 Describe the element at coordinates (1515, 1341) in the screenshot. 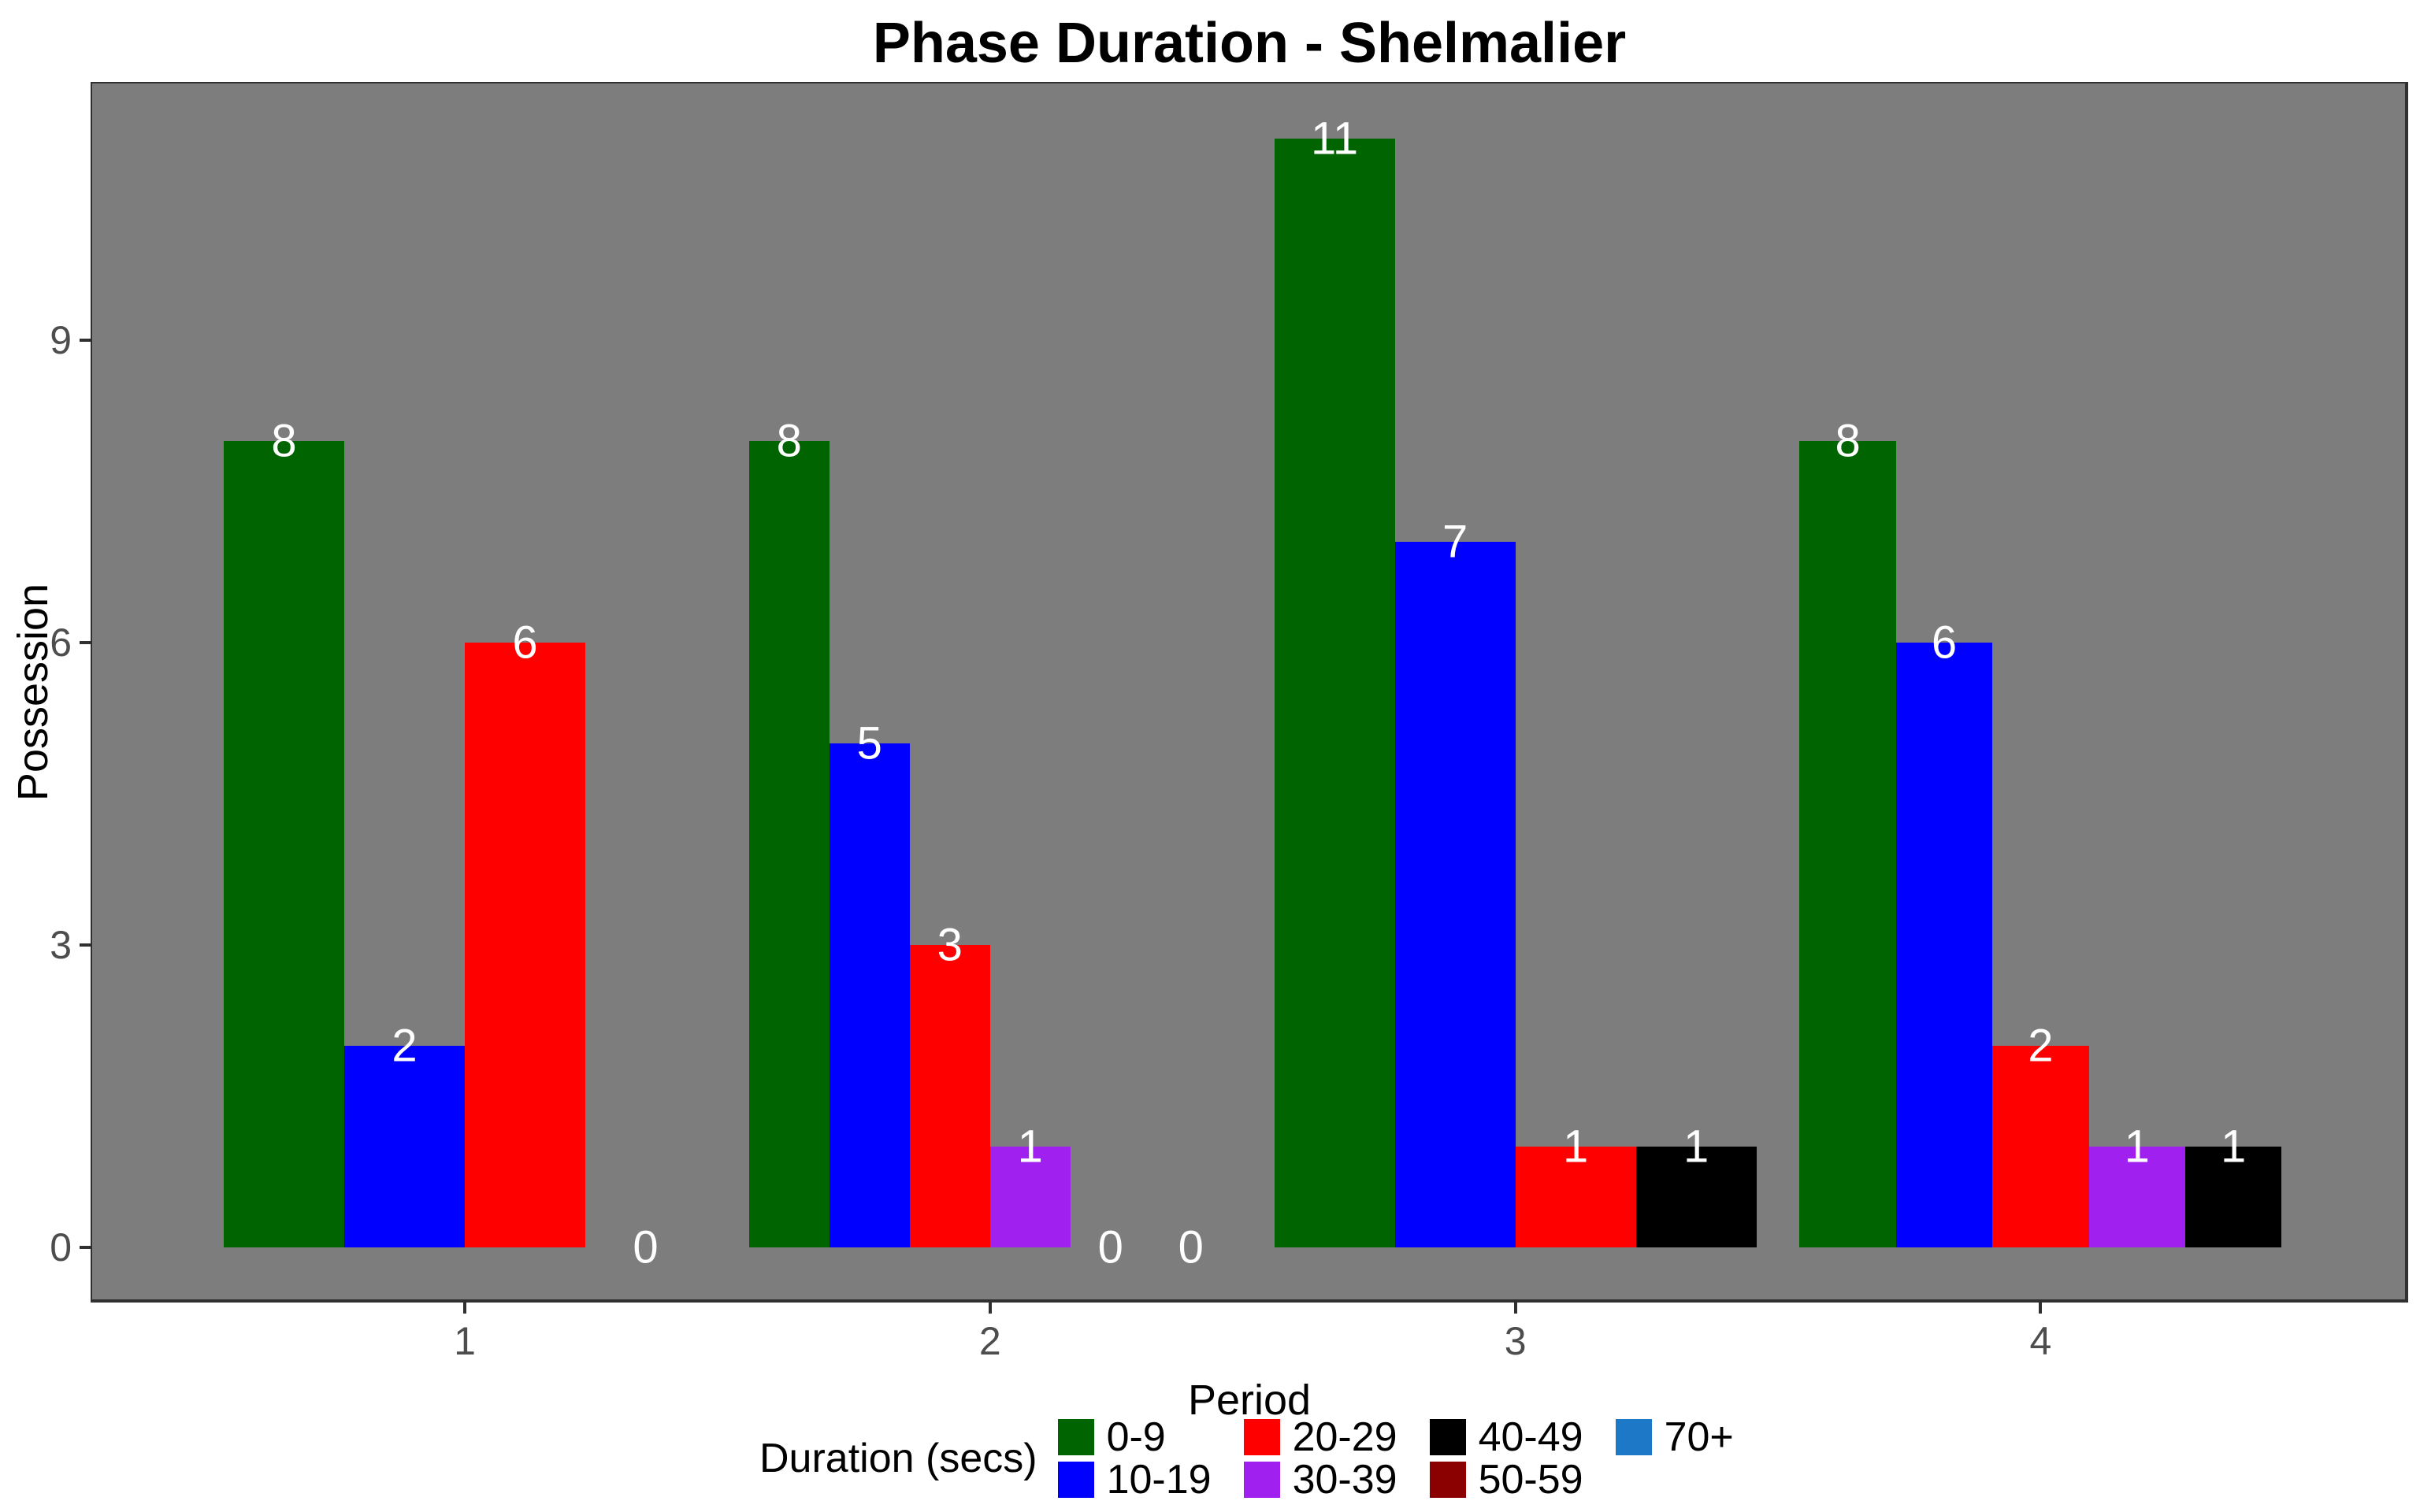

I see `x-tick-label: 3` at that location.